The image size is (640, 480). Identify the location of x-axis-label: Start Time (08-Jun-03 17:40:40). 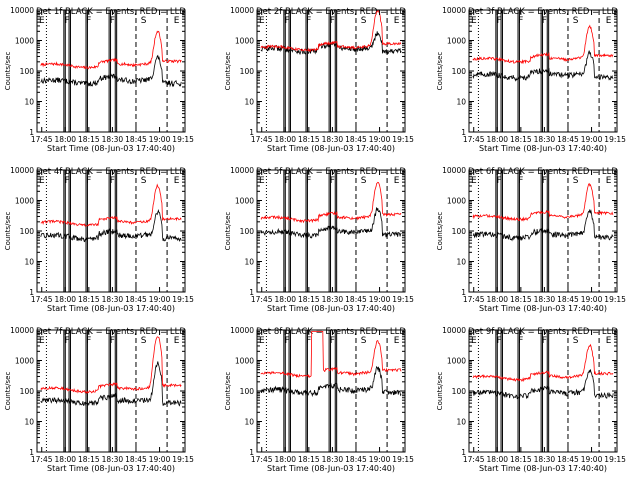
(543, 468).